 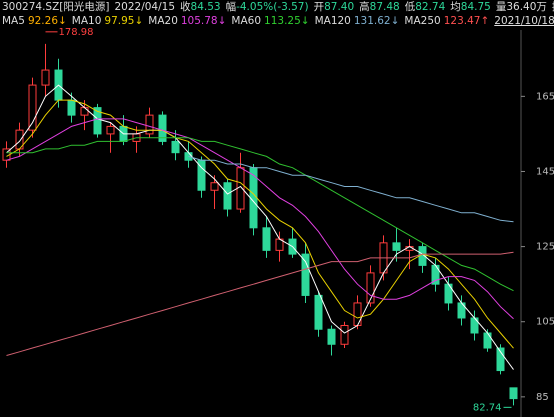 What do you see at coordinates (466, 21) in the screenshot?
I see `legend-value: 123.47↑` at bounding box center [466, 21].